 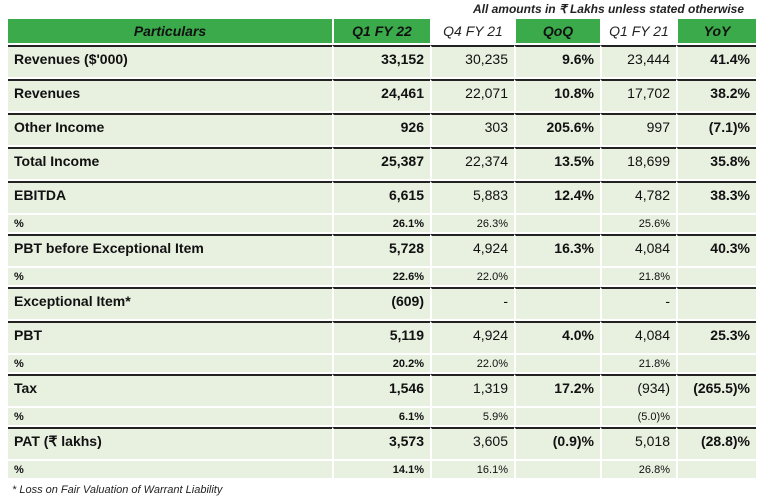 I want to click on table-cell: 10.8%, so click(x=557, y=95).